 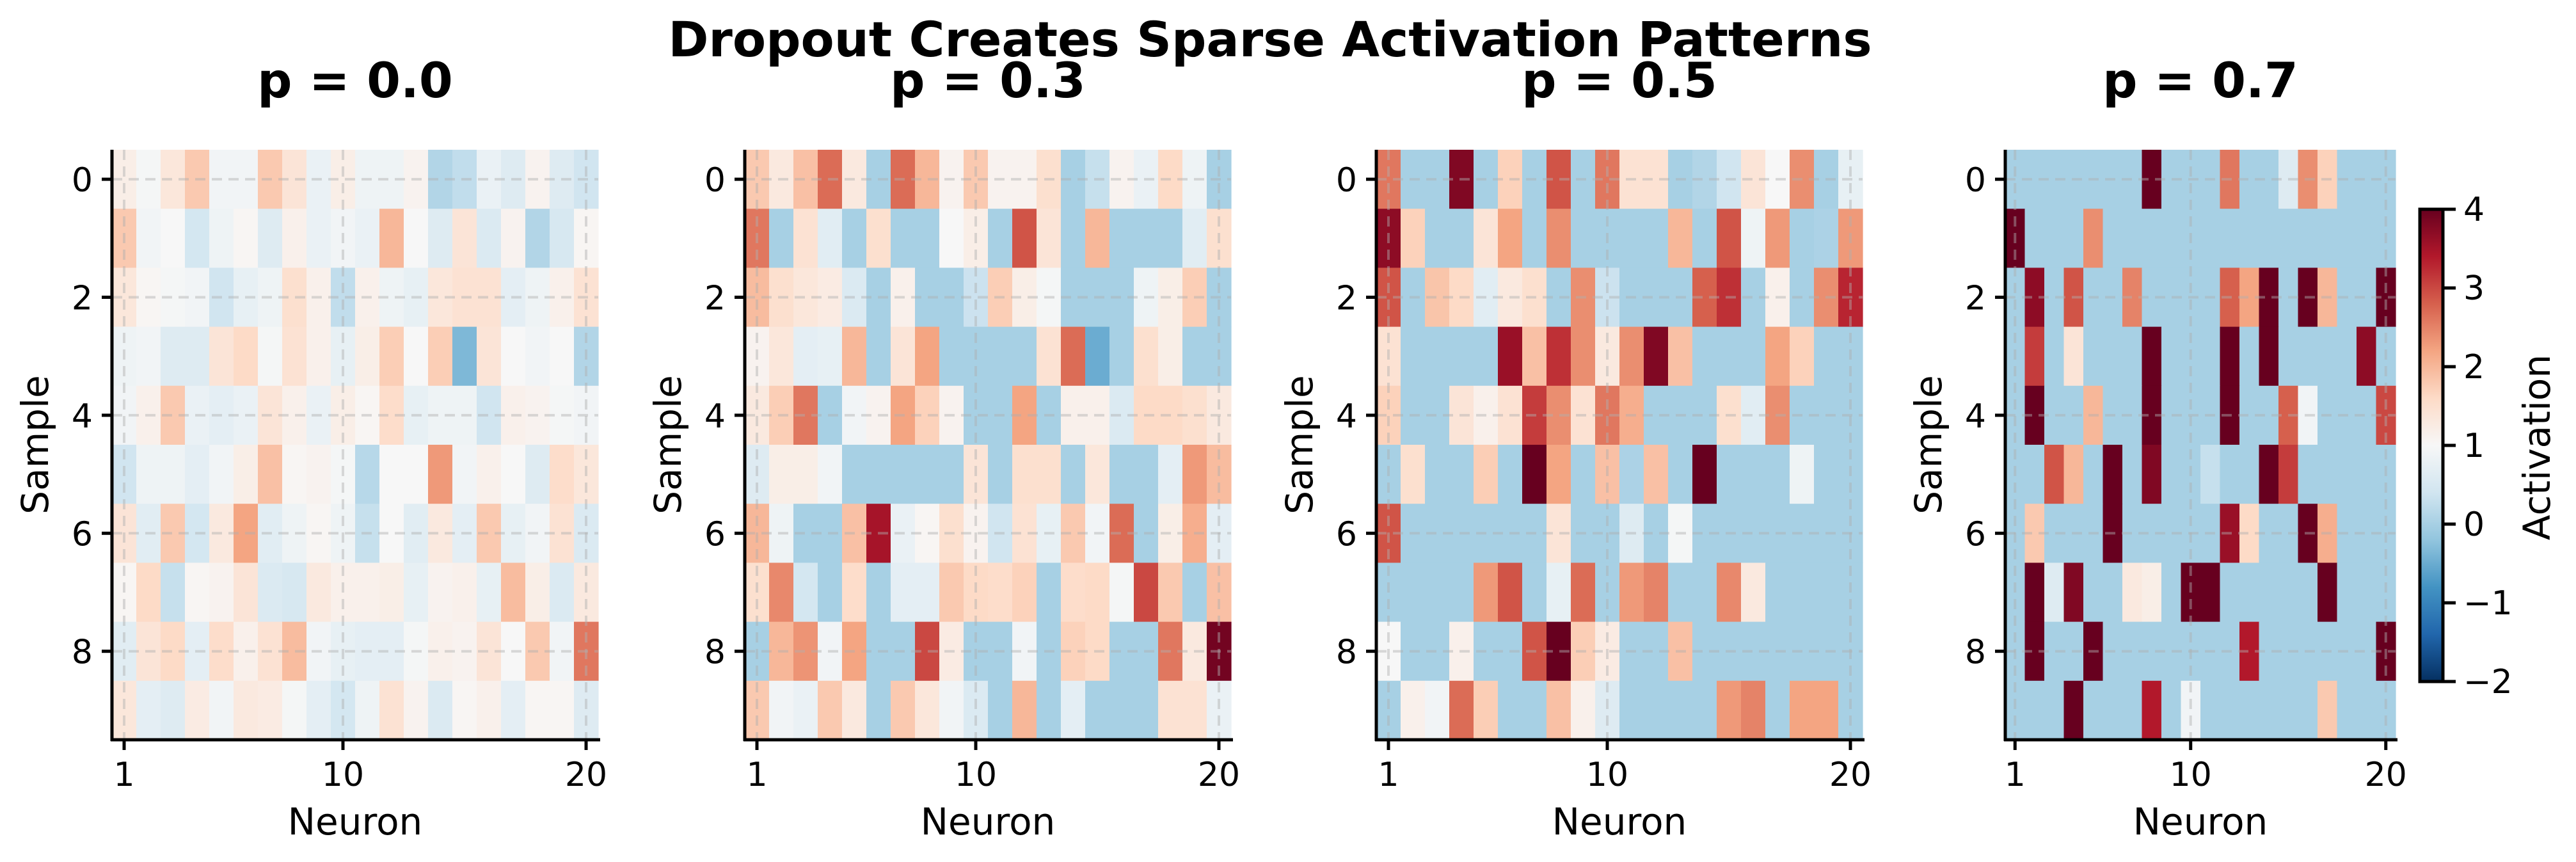 What do you see at coordinates (1347, 180) in the screenshot?
I see `y-tick-label: 0` at bounding box center [1347, 180].